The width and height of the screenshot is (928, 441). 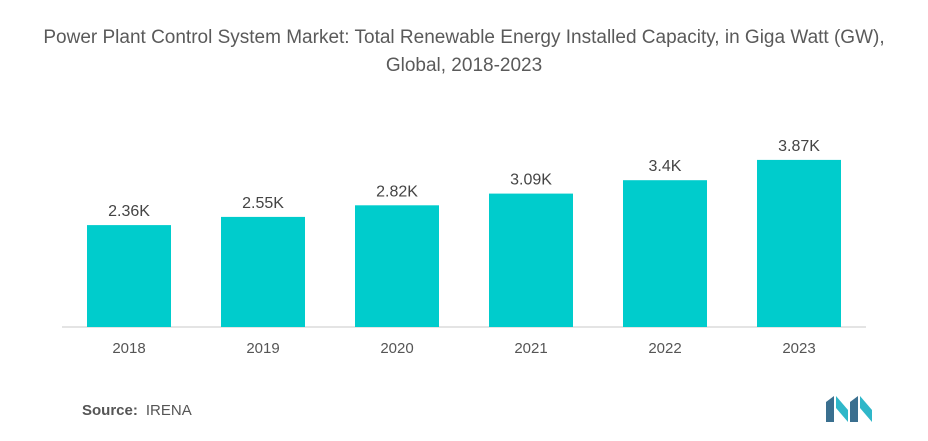 What do you see at coordinates (530, 348) in the screenshot?
I see `x-tick-label-2021: 2021` at bounding box center [530, 348].